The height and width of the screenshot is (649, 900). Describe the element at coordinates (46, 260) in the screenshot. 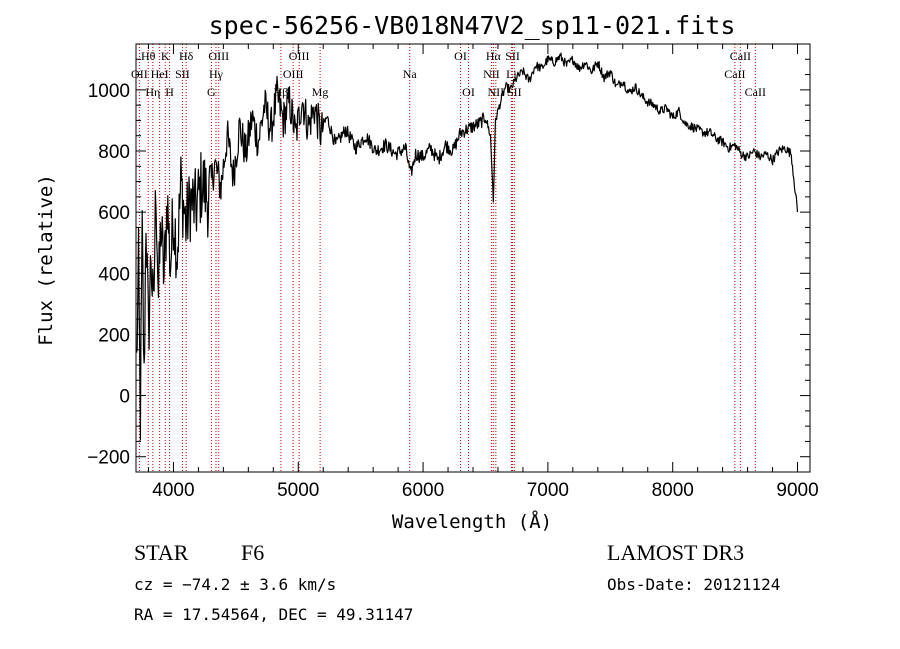

I see `y-axis-label: Flux (relative)` at that location.